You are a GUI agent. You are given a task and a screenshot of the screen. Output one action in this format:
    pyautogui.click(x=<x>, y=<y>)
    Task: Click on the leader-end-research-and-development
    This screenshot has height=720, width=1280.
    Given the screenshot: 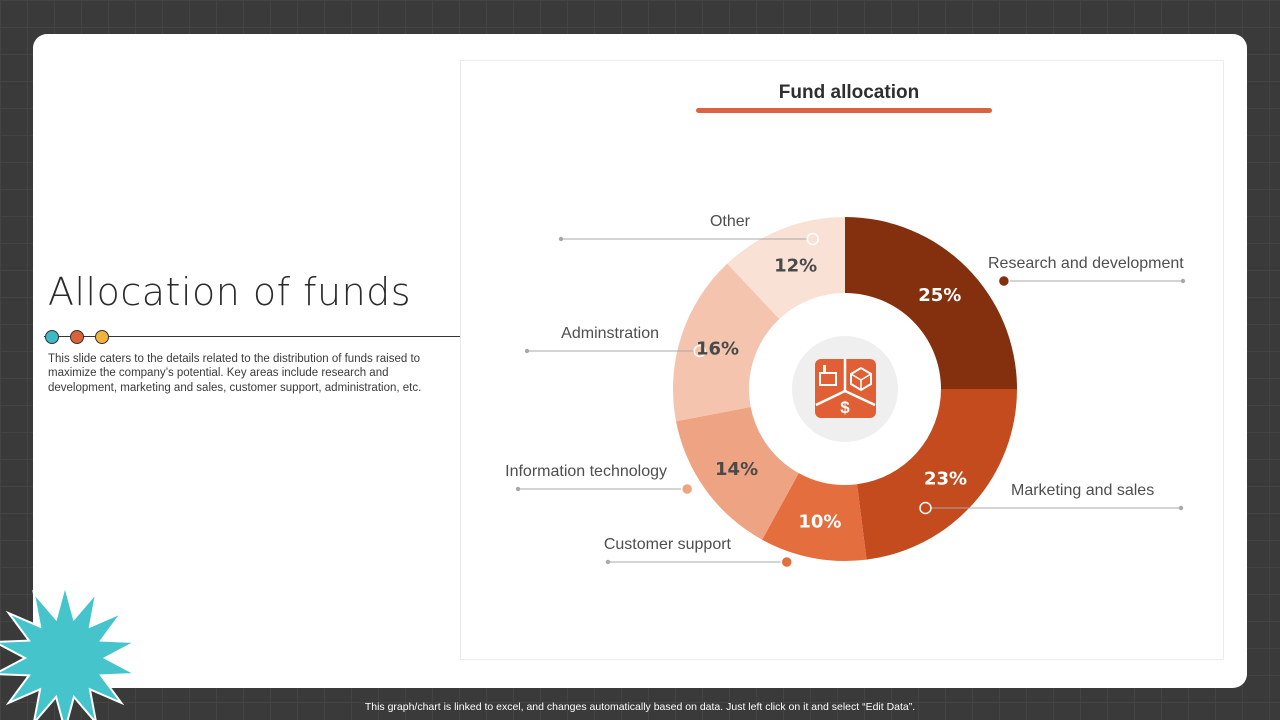 What is the action you would take?
    pyautogui.click(x=1183, y=281)
    